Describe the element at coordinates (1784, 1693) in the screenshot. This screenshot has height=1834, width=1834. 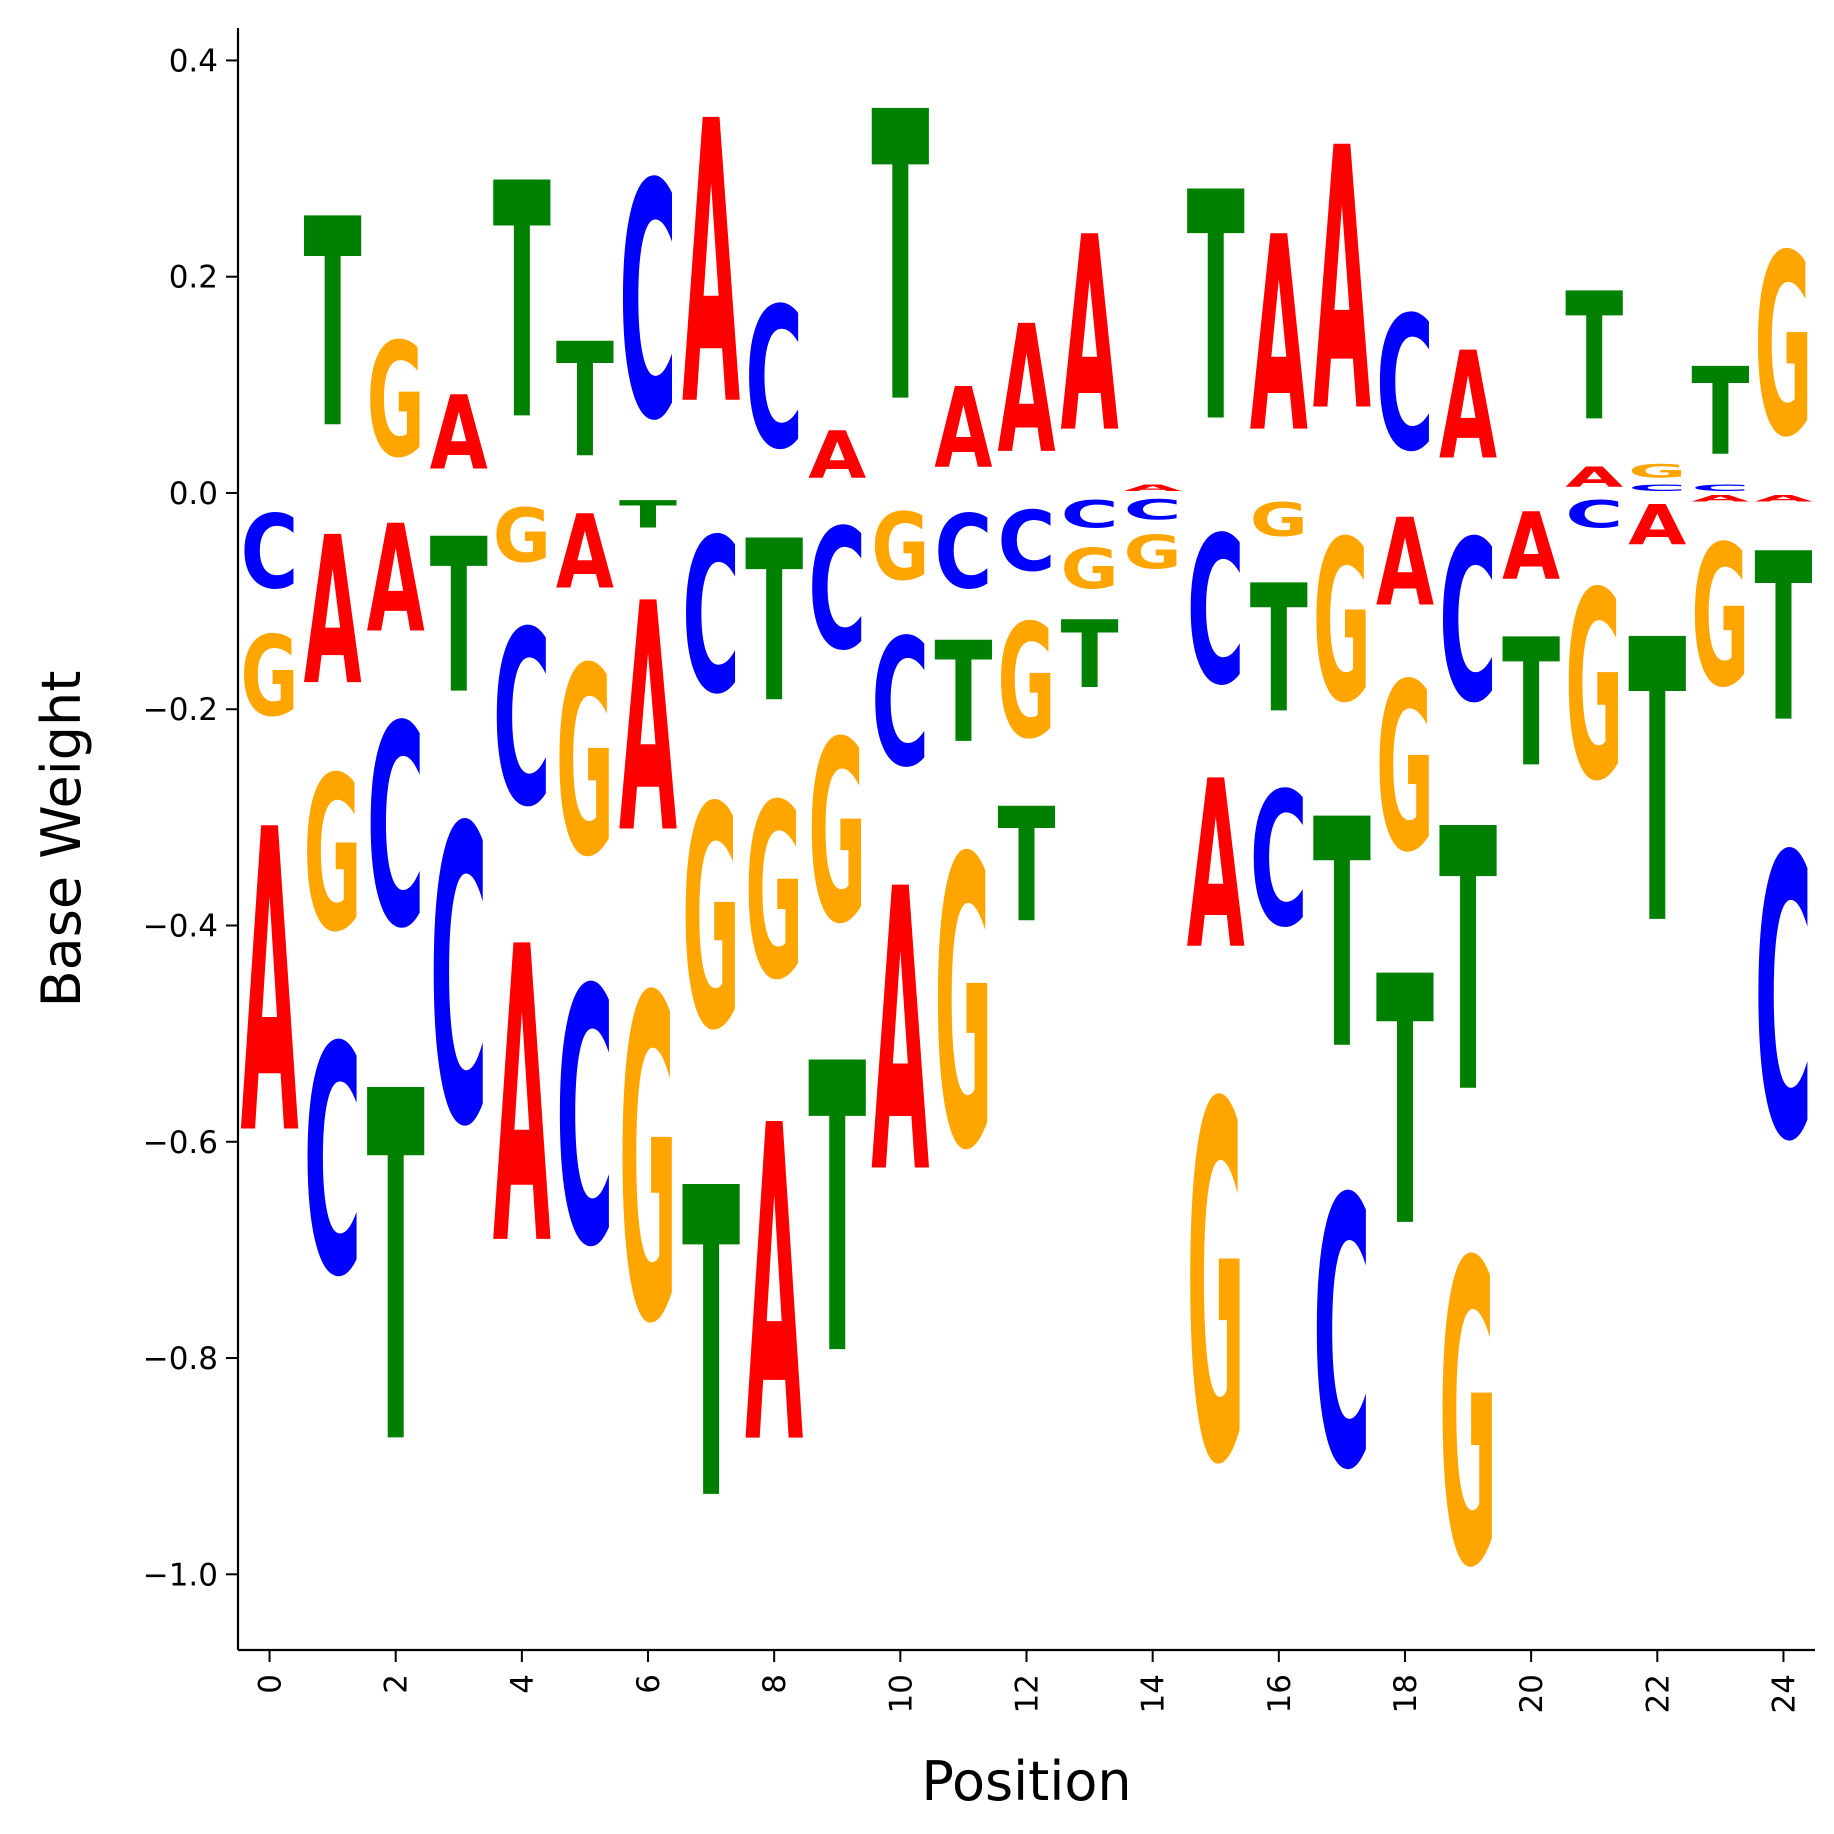
I see `x-tick-label: 24` at that location.